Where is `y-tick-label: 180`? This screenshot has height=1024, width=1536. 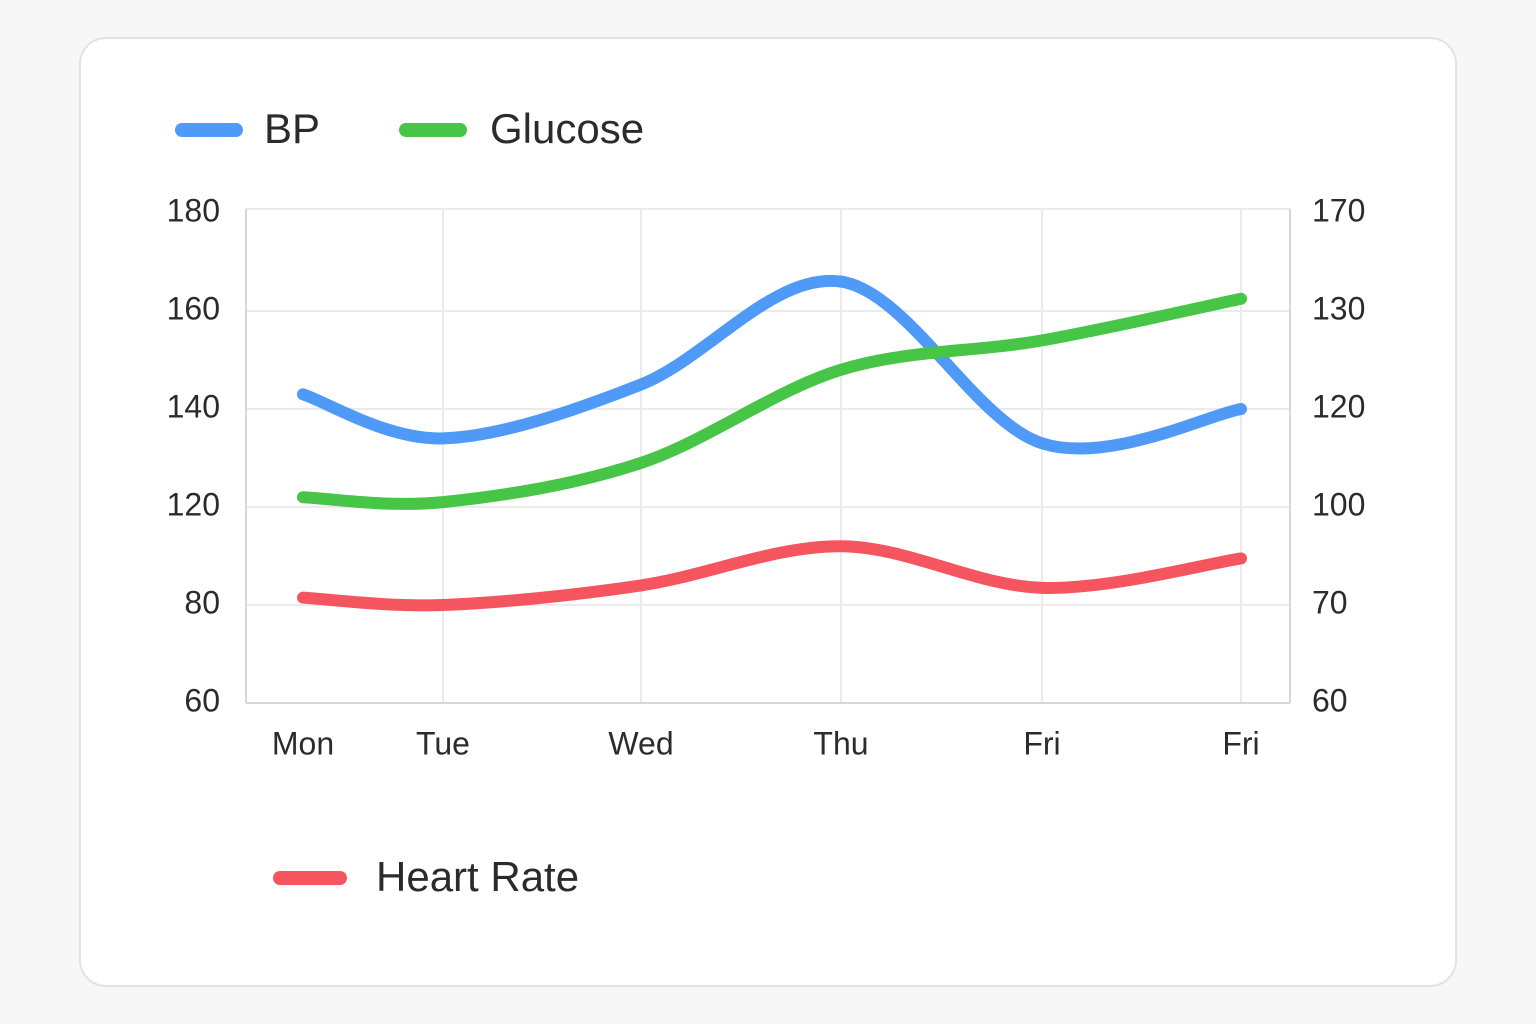
y-tick-label: 180 is located at coordinates (193, 210).